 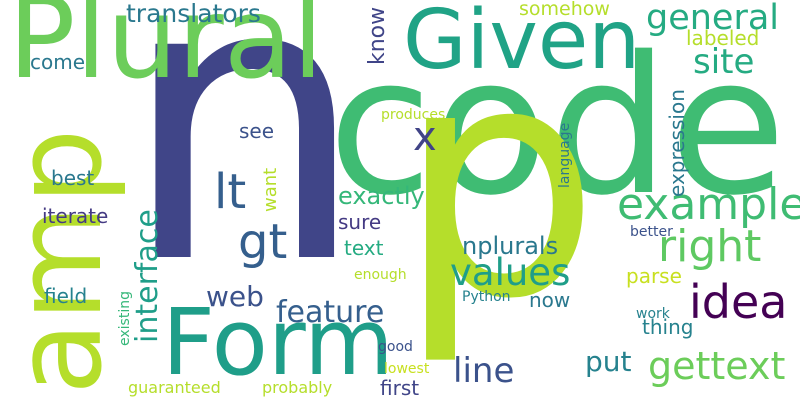 I want to click on word-know: know, so click(x=377, y=35).